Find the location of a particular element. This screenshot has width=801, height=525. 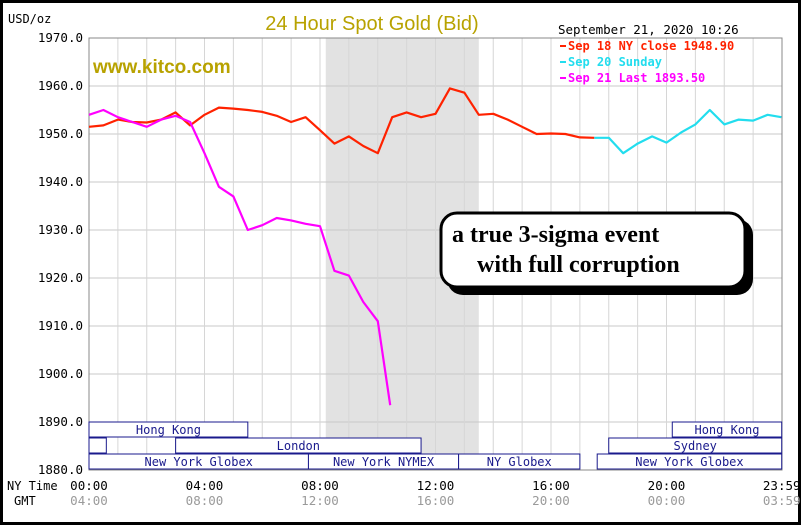

timestamp: September 21, 2020 10:26 is located at coordinates (648, 29).